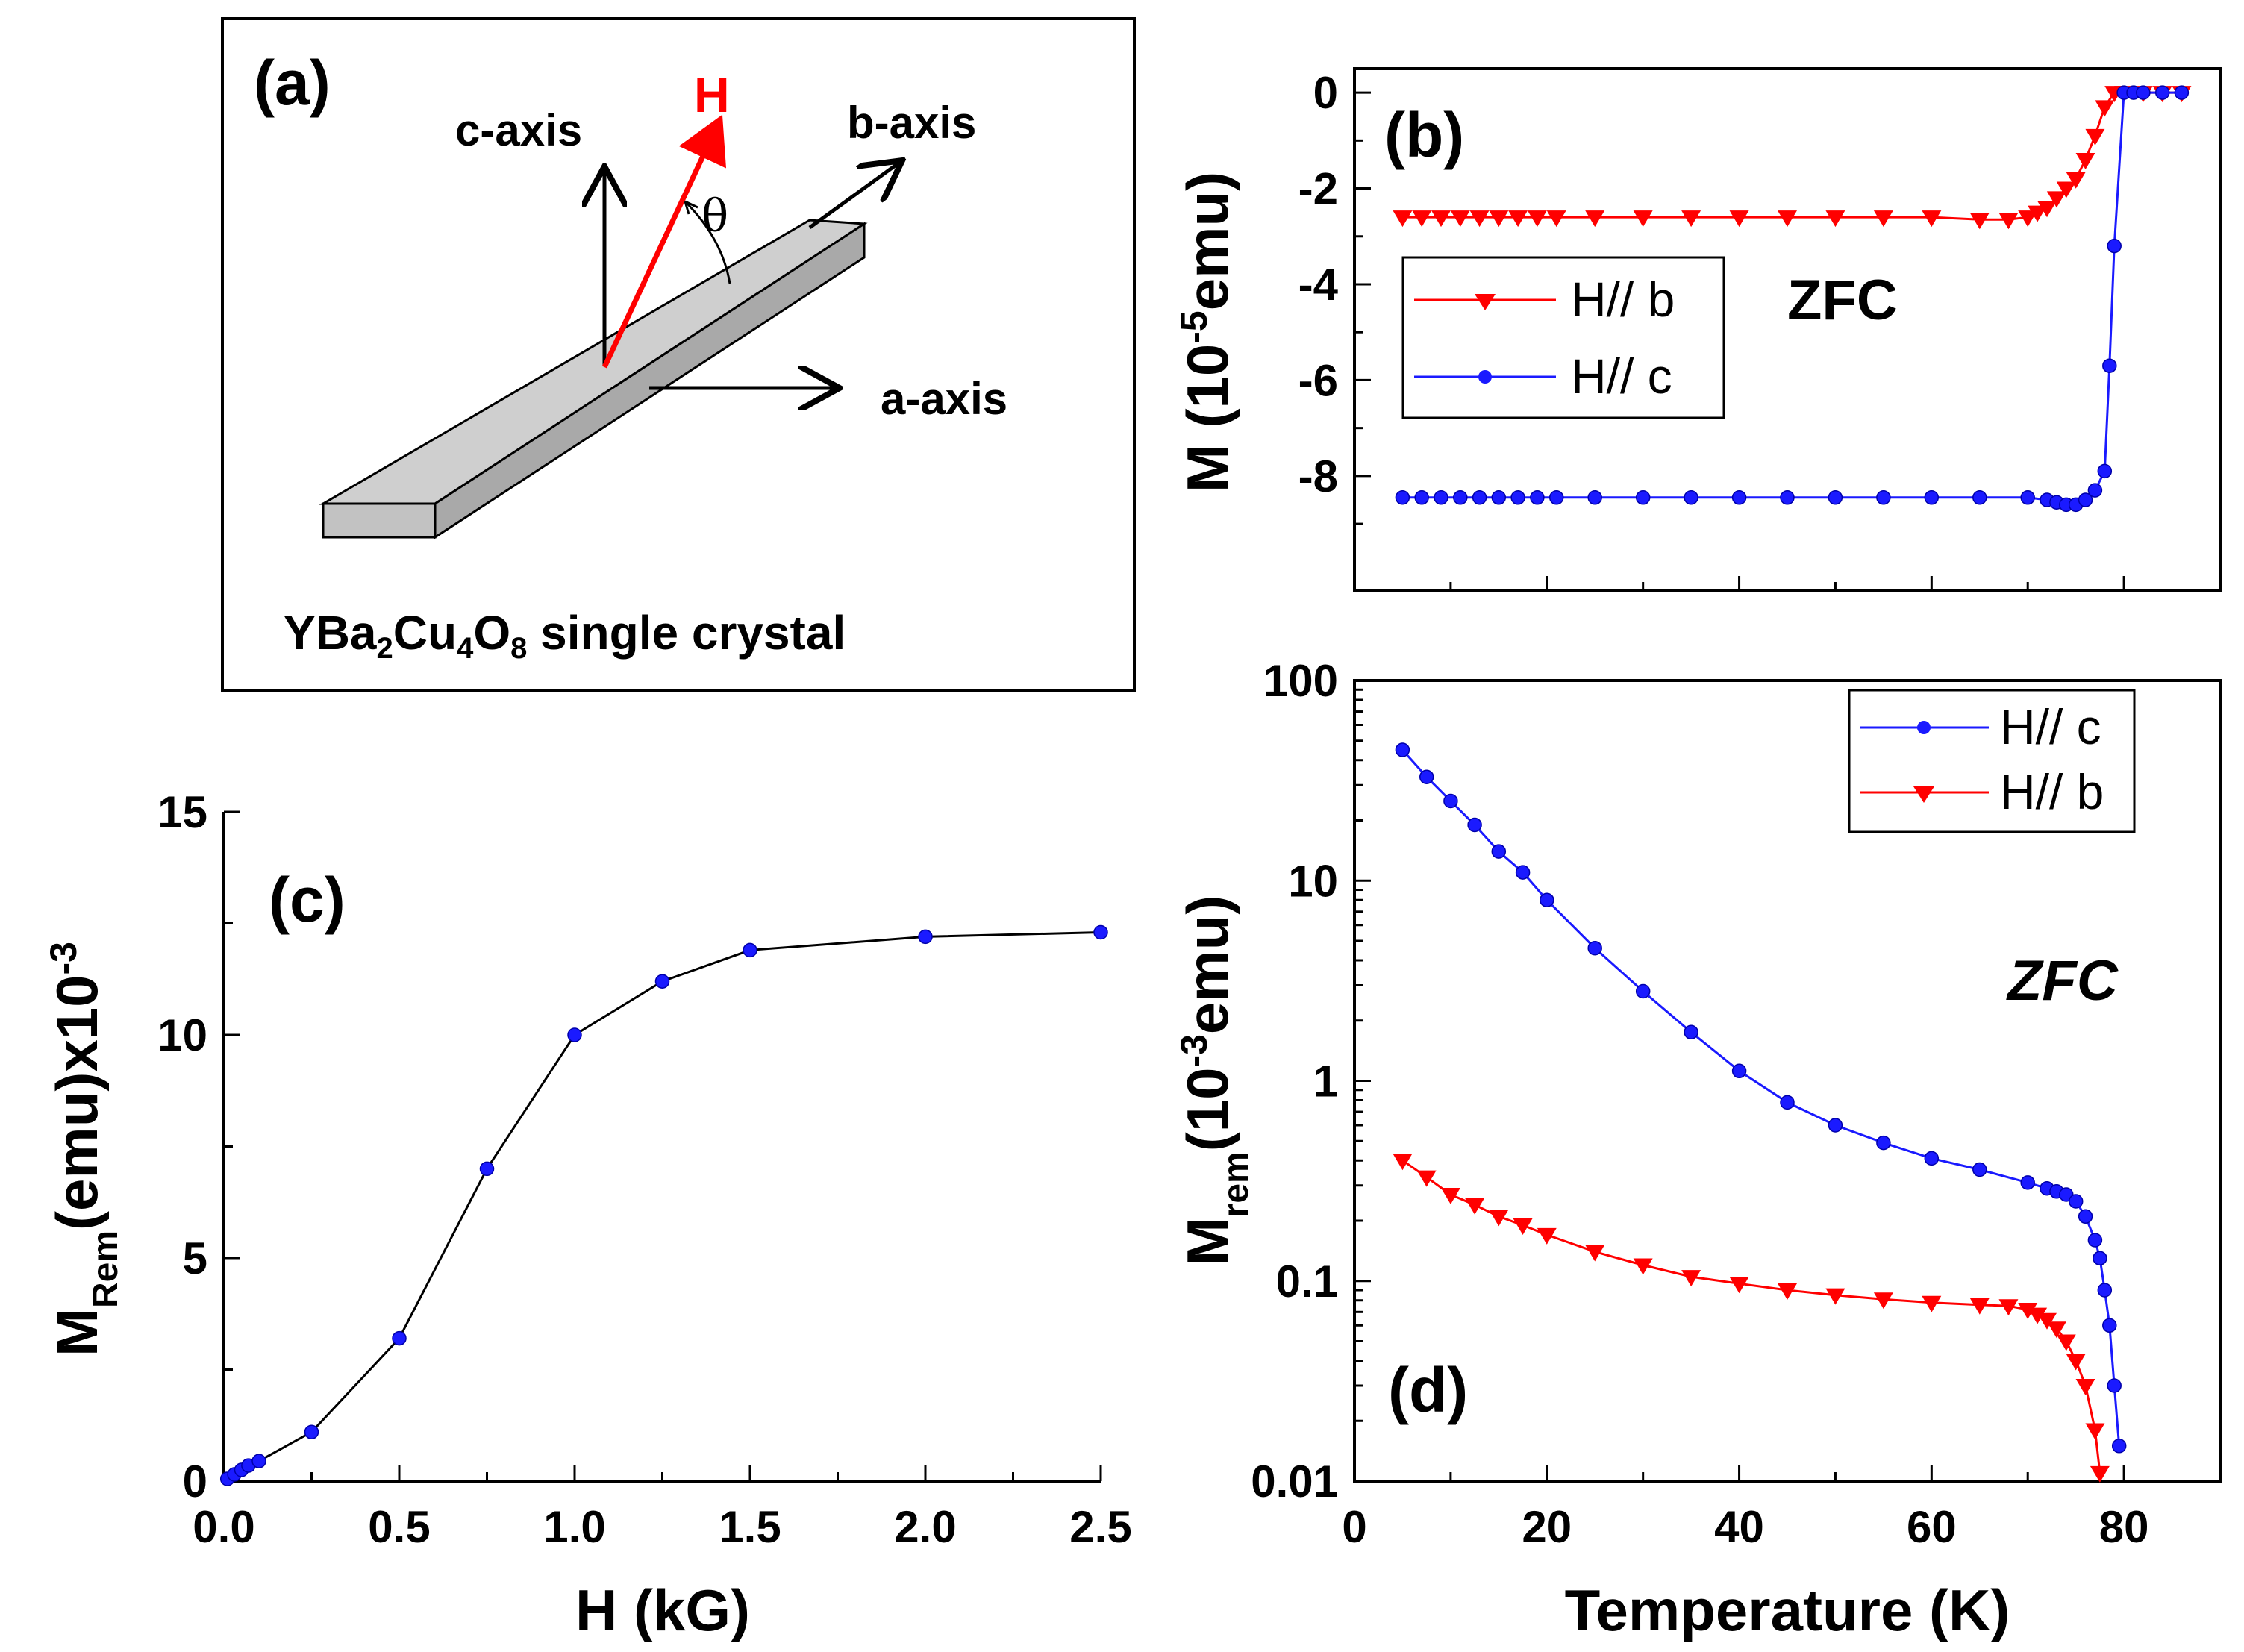  I want to click on c-xtick-label: 1.5, so click(750, 1527).